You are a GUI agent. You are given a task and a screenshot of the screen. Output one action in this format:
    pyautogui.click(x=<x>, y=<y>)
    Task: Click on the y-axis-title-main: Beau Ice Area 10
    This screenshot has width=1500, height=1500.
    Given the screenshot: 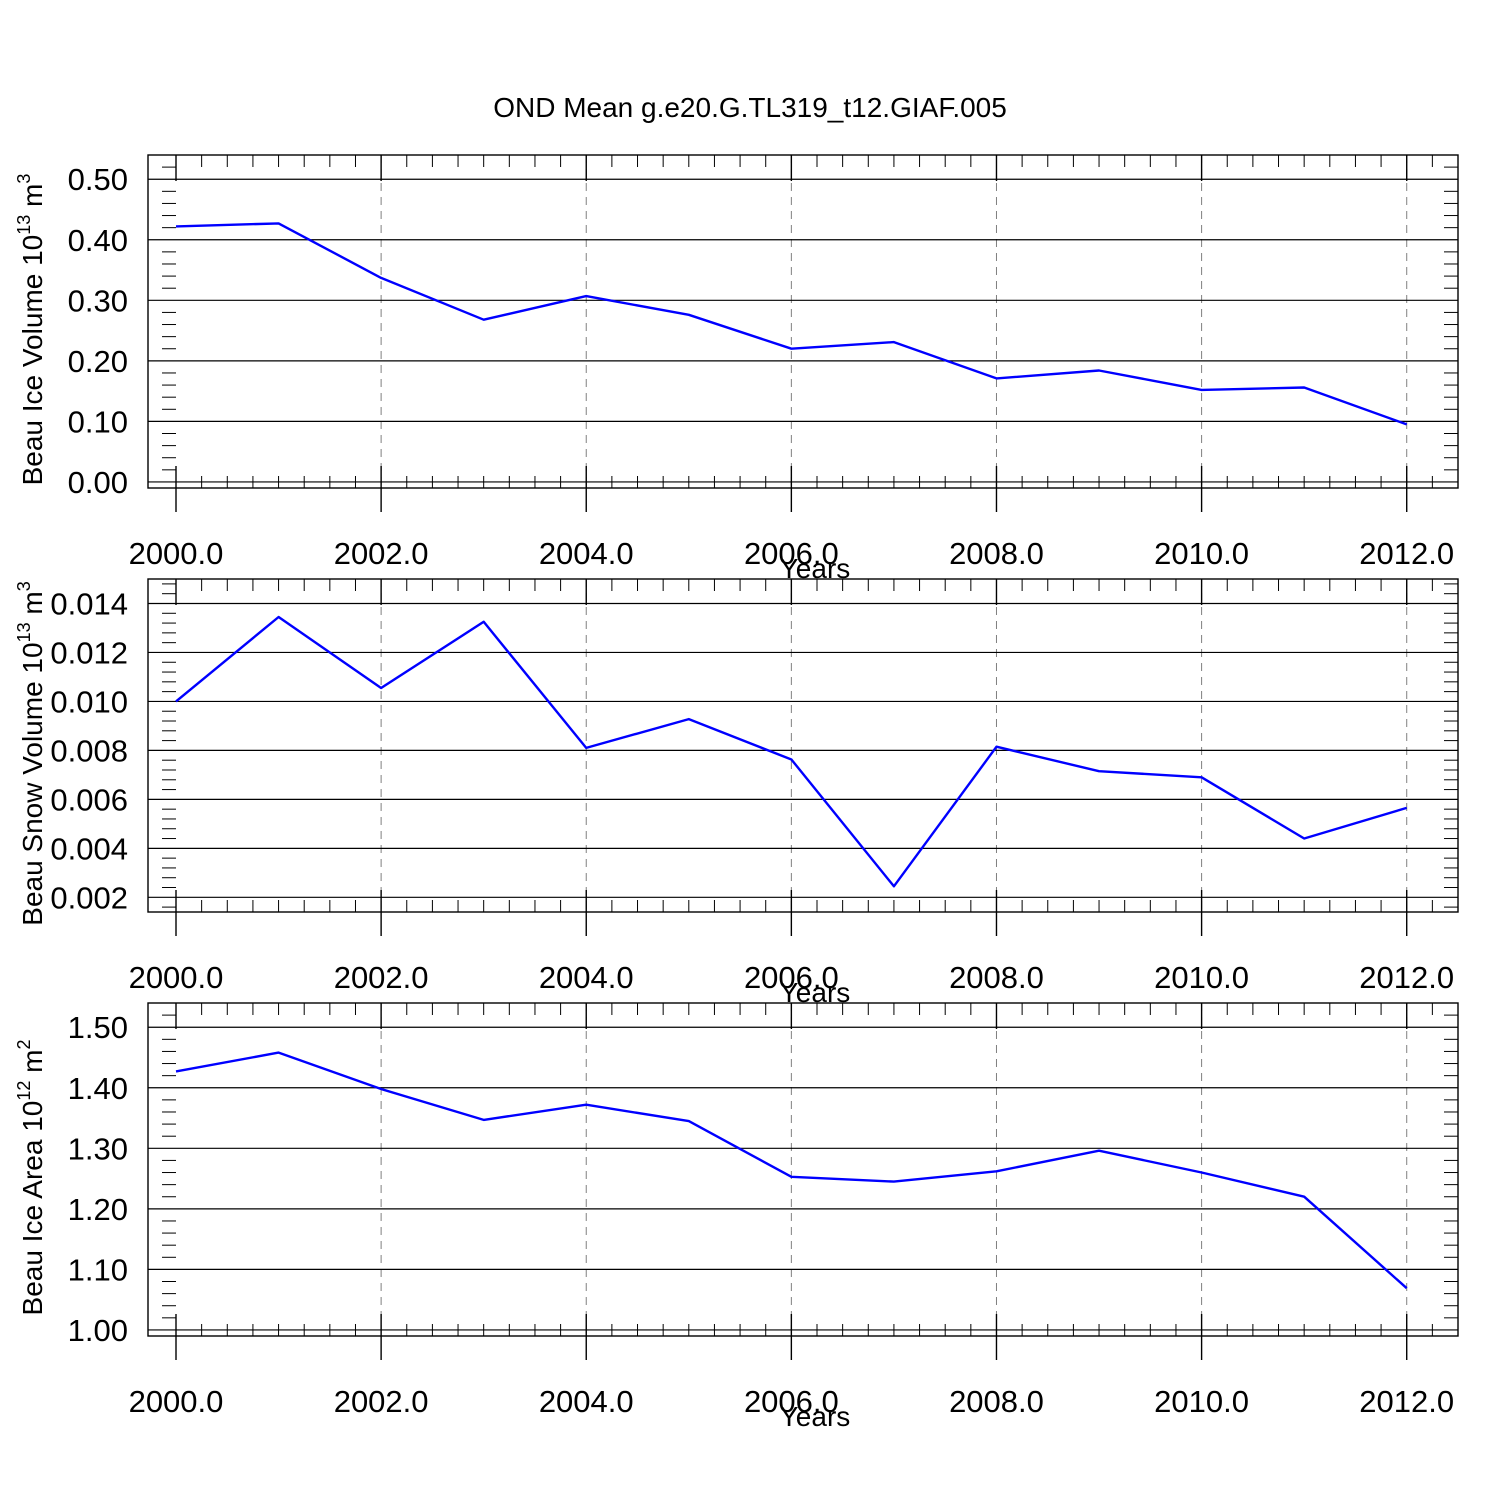 What is the action you would take?
    pyautogui.click(x=32, y=1208)
    